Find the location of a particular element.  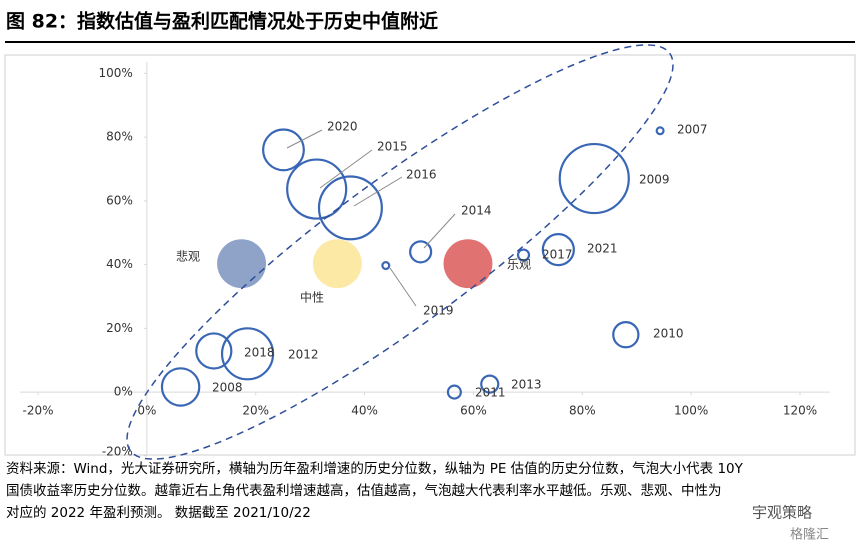

bubble-label: 2013 is located at coordinates (526, 385).